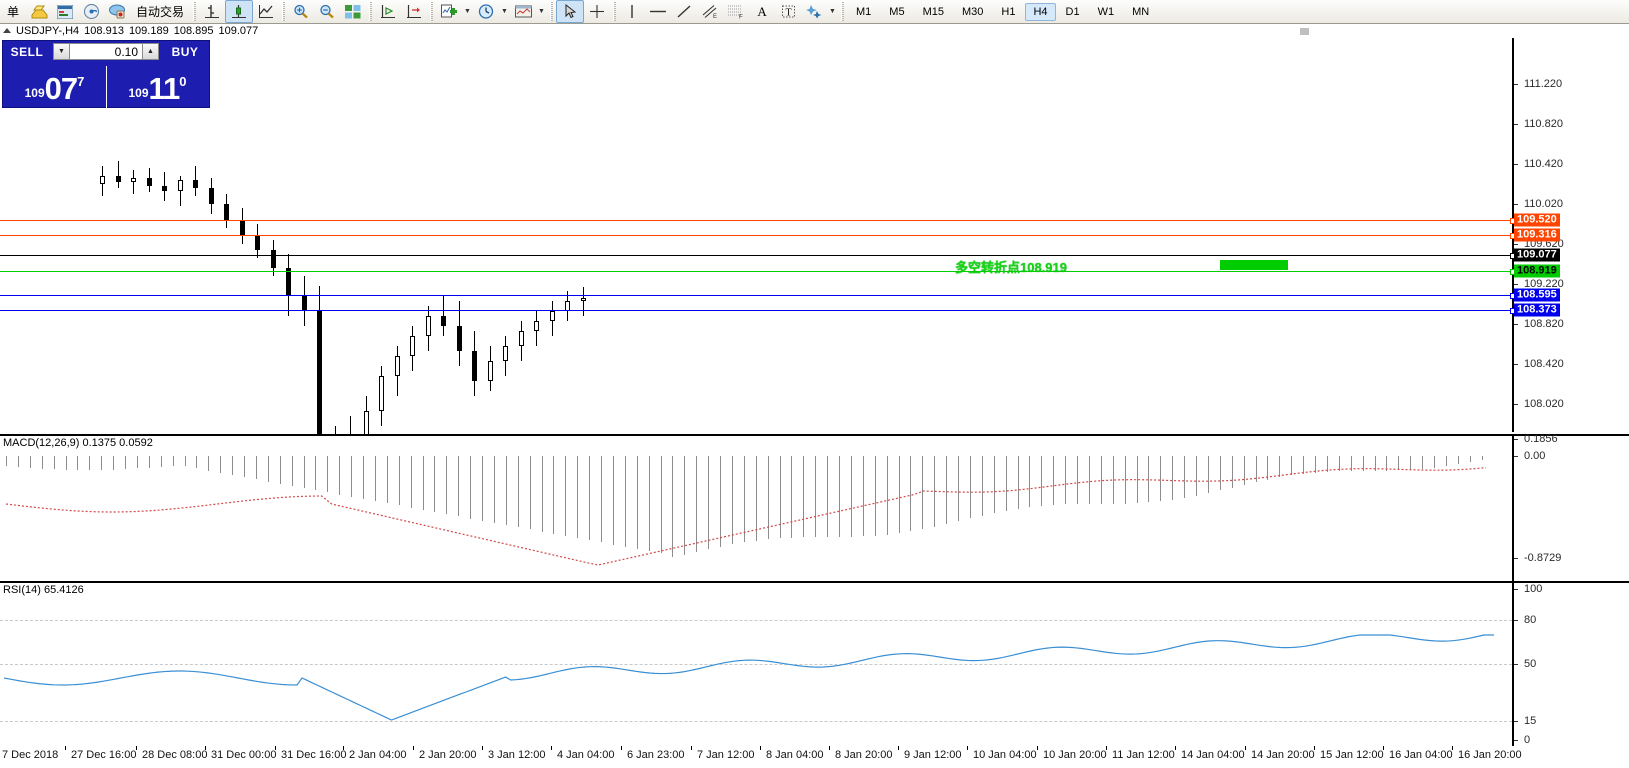 The height and width of the screenshot is (768, 1629). What do you see at coordinates (746, 516) in the screenshot?
I see `macd-signal-line` at bounding box center [746, 516].